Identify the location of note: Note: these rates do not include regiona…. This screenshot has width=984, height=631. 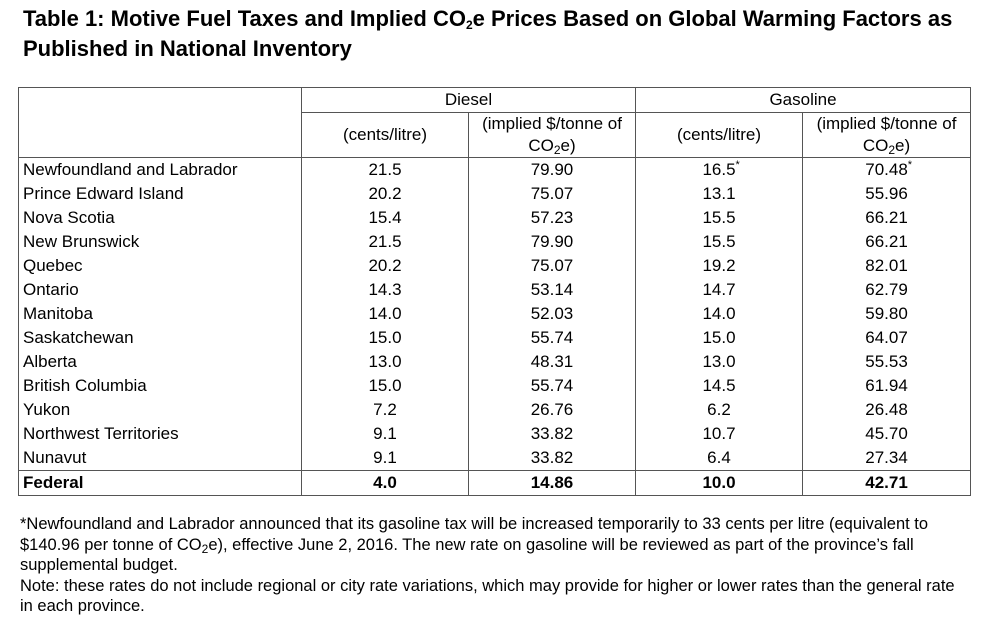
(487, 596).